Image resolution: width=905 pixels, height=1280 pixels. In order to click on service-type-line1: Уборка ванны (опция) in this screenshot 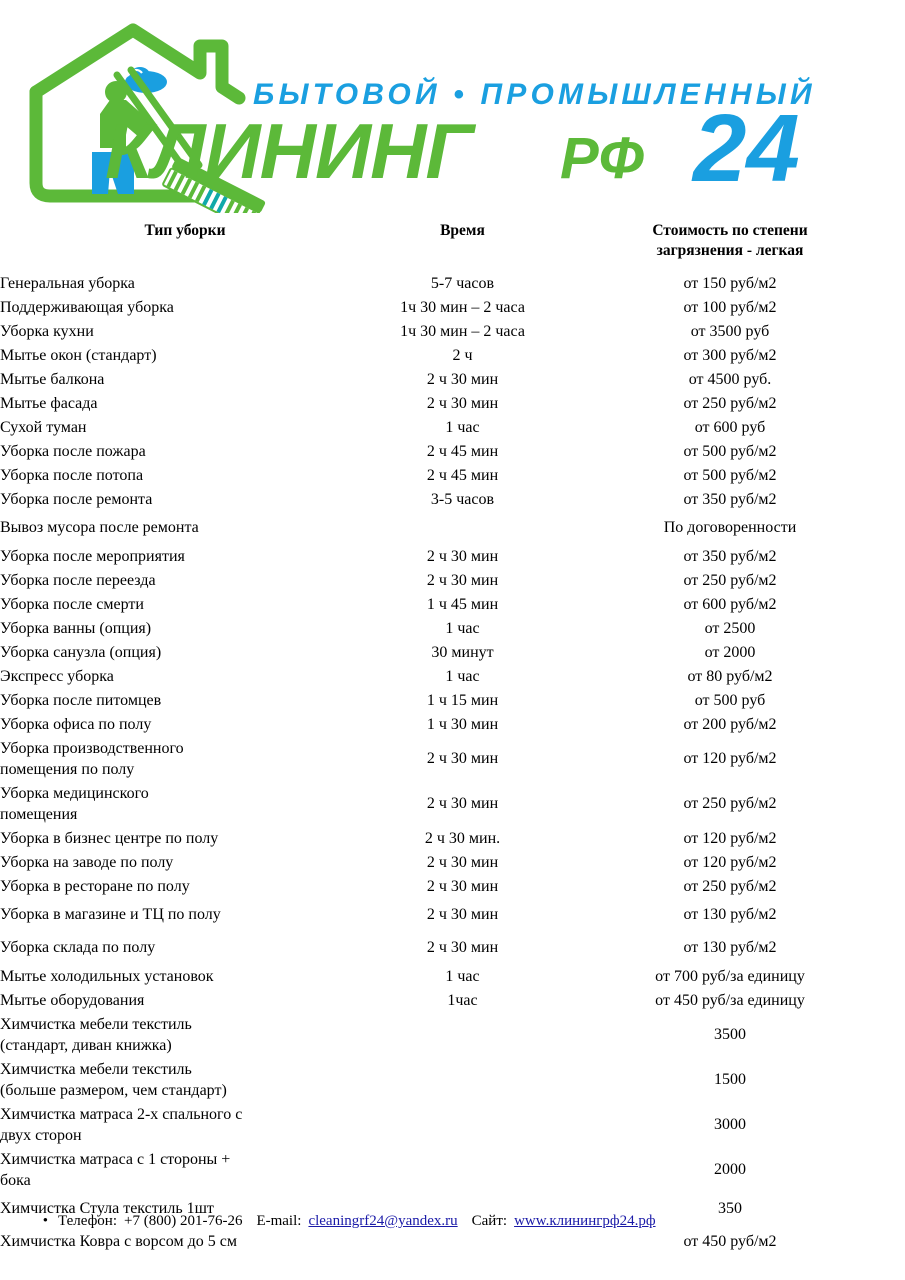, I will do `click(76, 628)`.